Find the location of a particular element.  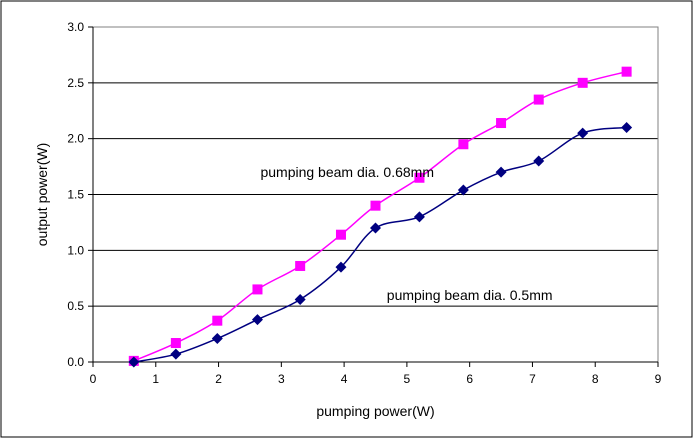

y-tick-label: 0.0 is located at coordinates (75, 362).